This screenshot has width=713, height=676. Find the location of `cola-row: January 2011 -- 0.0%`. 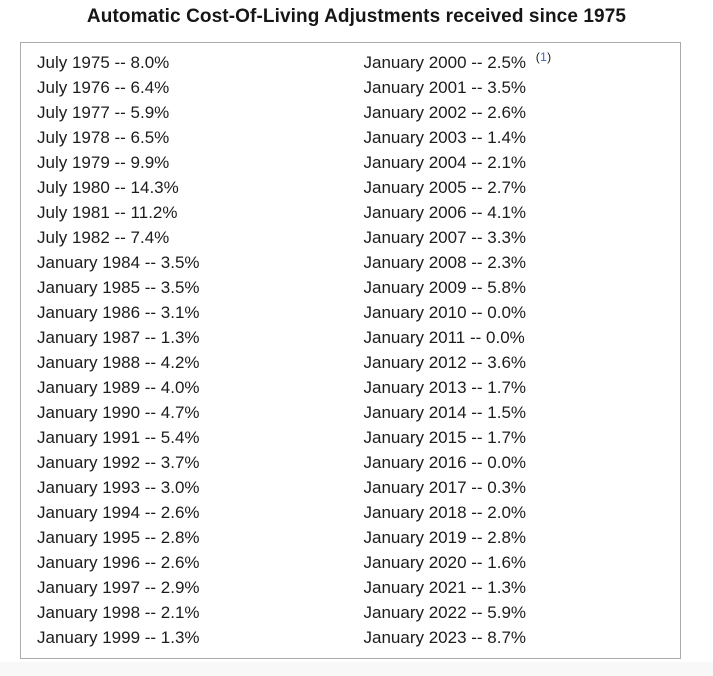

cola-row: January 2011 -- 0.0% is located at coordinates (516, 337).